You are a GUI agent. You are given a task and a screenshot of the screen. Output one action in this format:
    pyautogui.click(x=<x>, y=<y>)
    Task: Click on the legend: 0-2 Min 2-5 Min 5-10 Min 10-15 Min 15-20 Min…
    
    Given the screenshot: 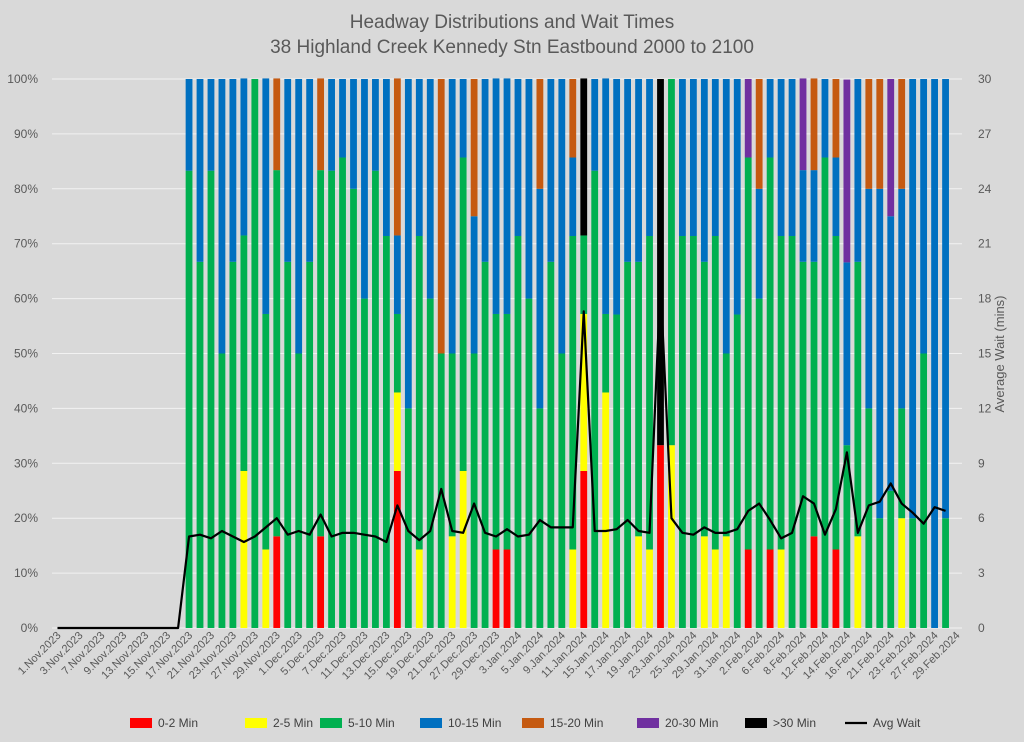 What is the action you would take?
    pyautogui.click(x=525, y=723)
    